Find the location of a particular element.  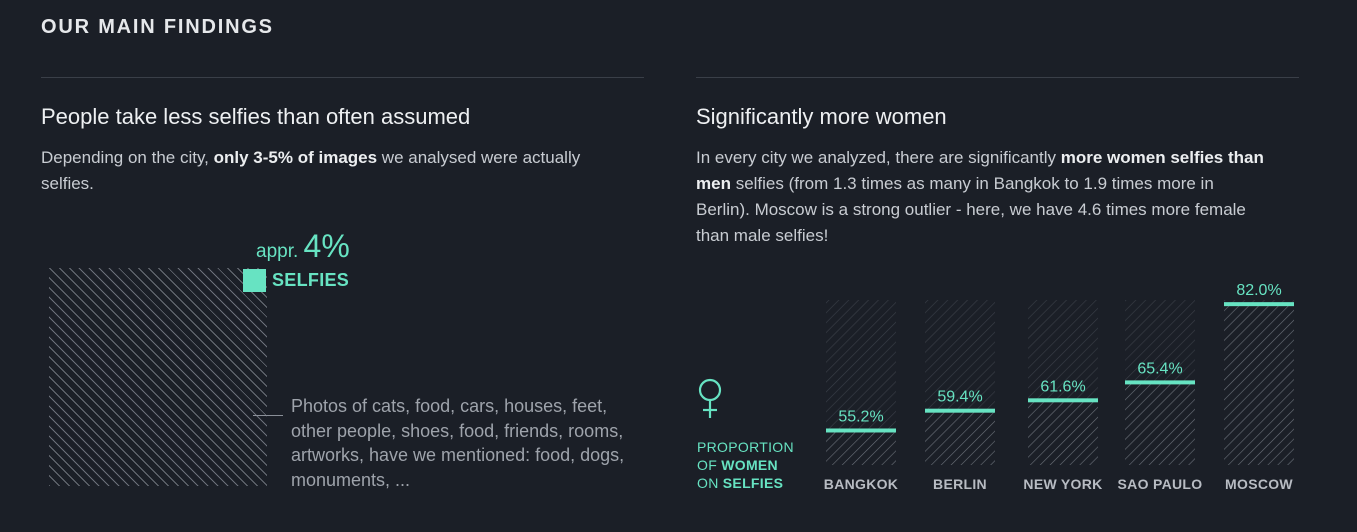

selfies-label: SELFIES is located at coordinates (311, 280).